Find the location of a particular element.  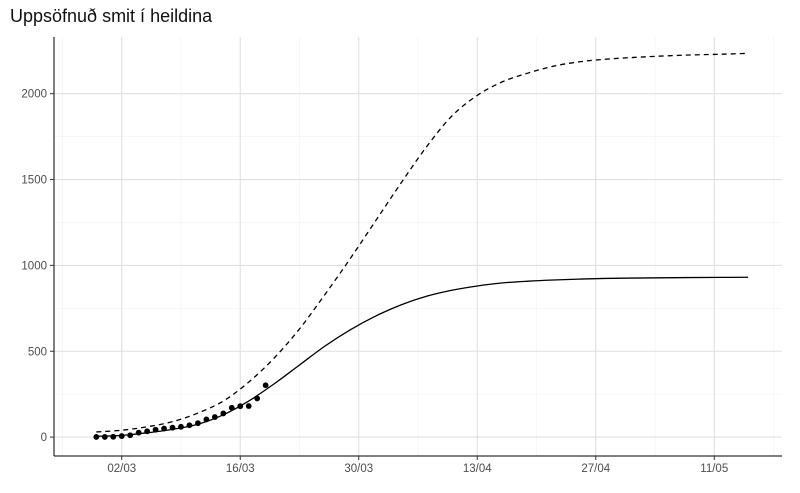

y-tick-label: 1500 is located at coordinates (34, 181).